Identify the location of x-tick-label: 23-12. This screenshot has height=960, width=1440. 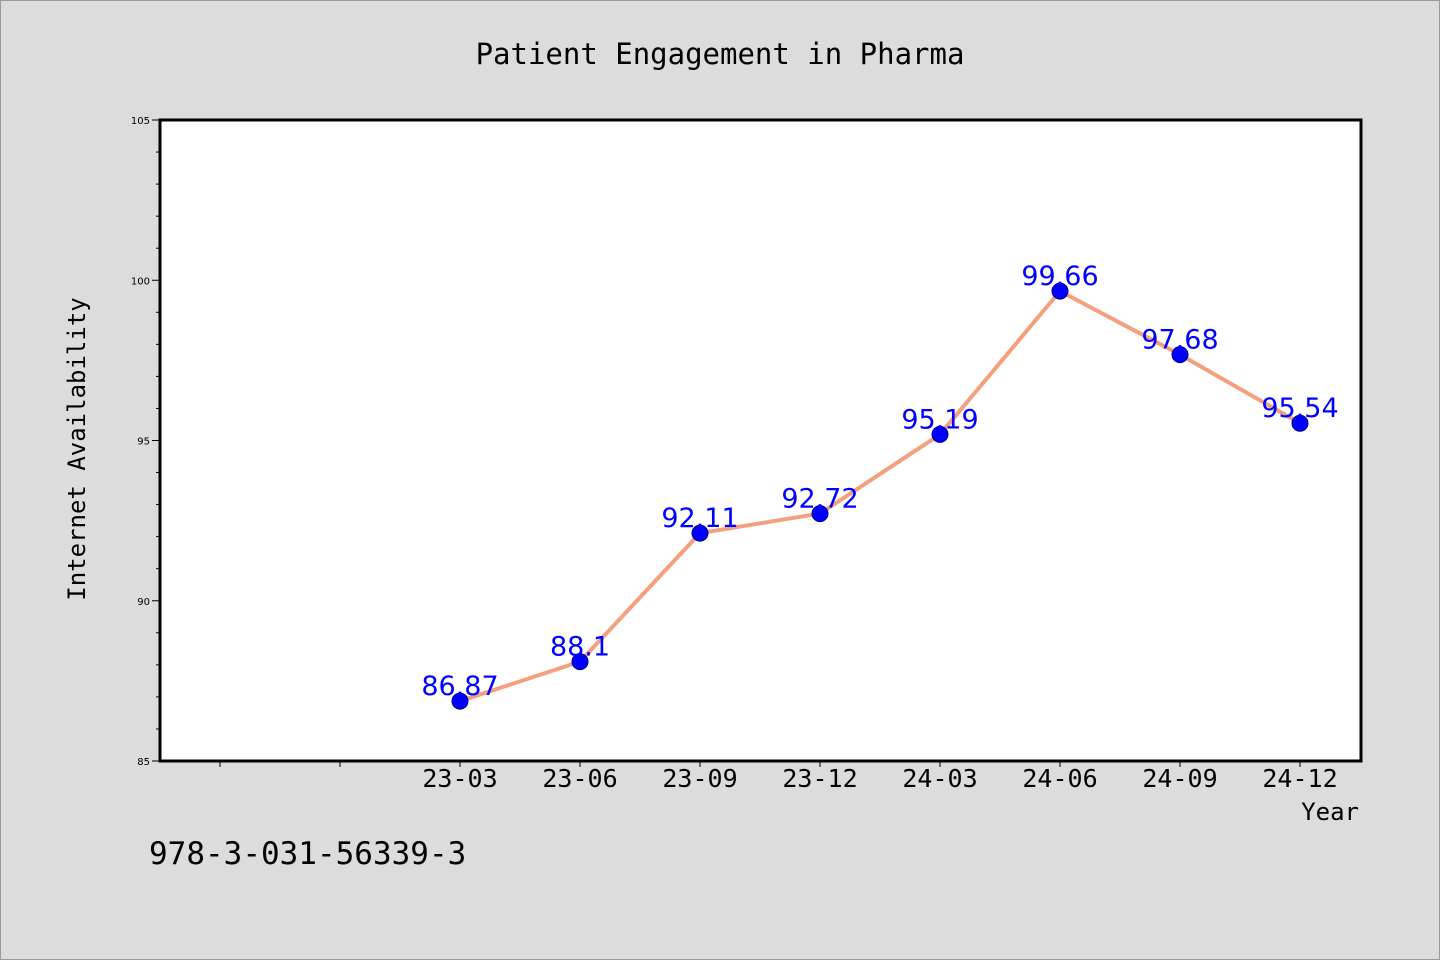
(819, 778).